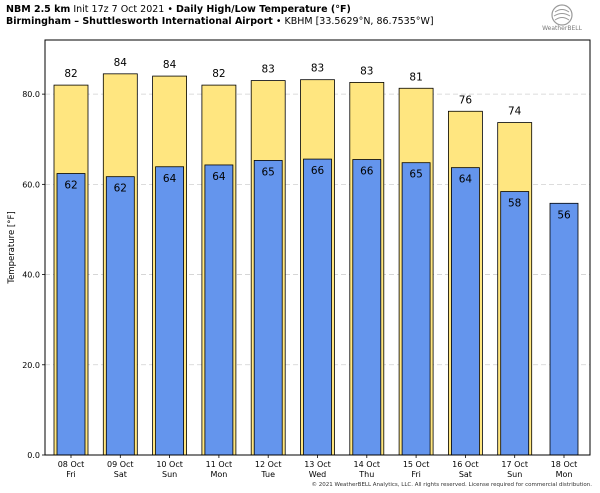  Describe the element at coordinates (120, 464) in the screenshot. I see `x-tick-date: 09 Oct` at that location.